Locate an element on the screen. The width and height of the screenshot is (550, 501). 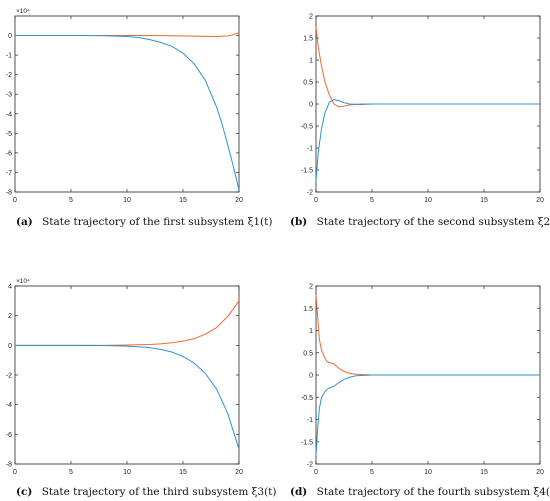
caption-tag: (a) is located at coordinates (24, 222).